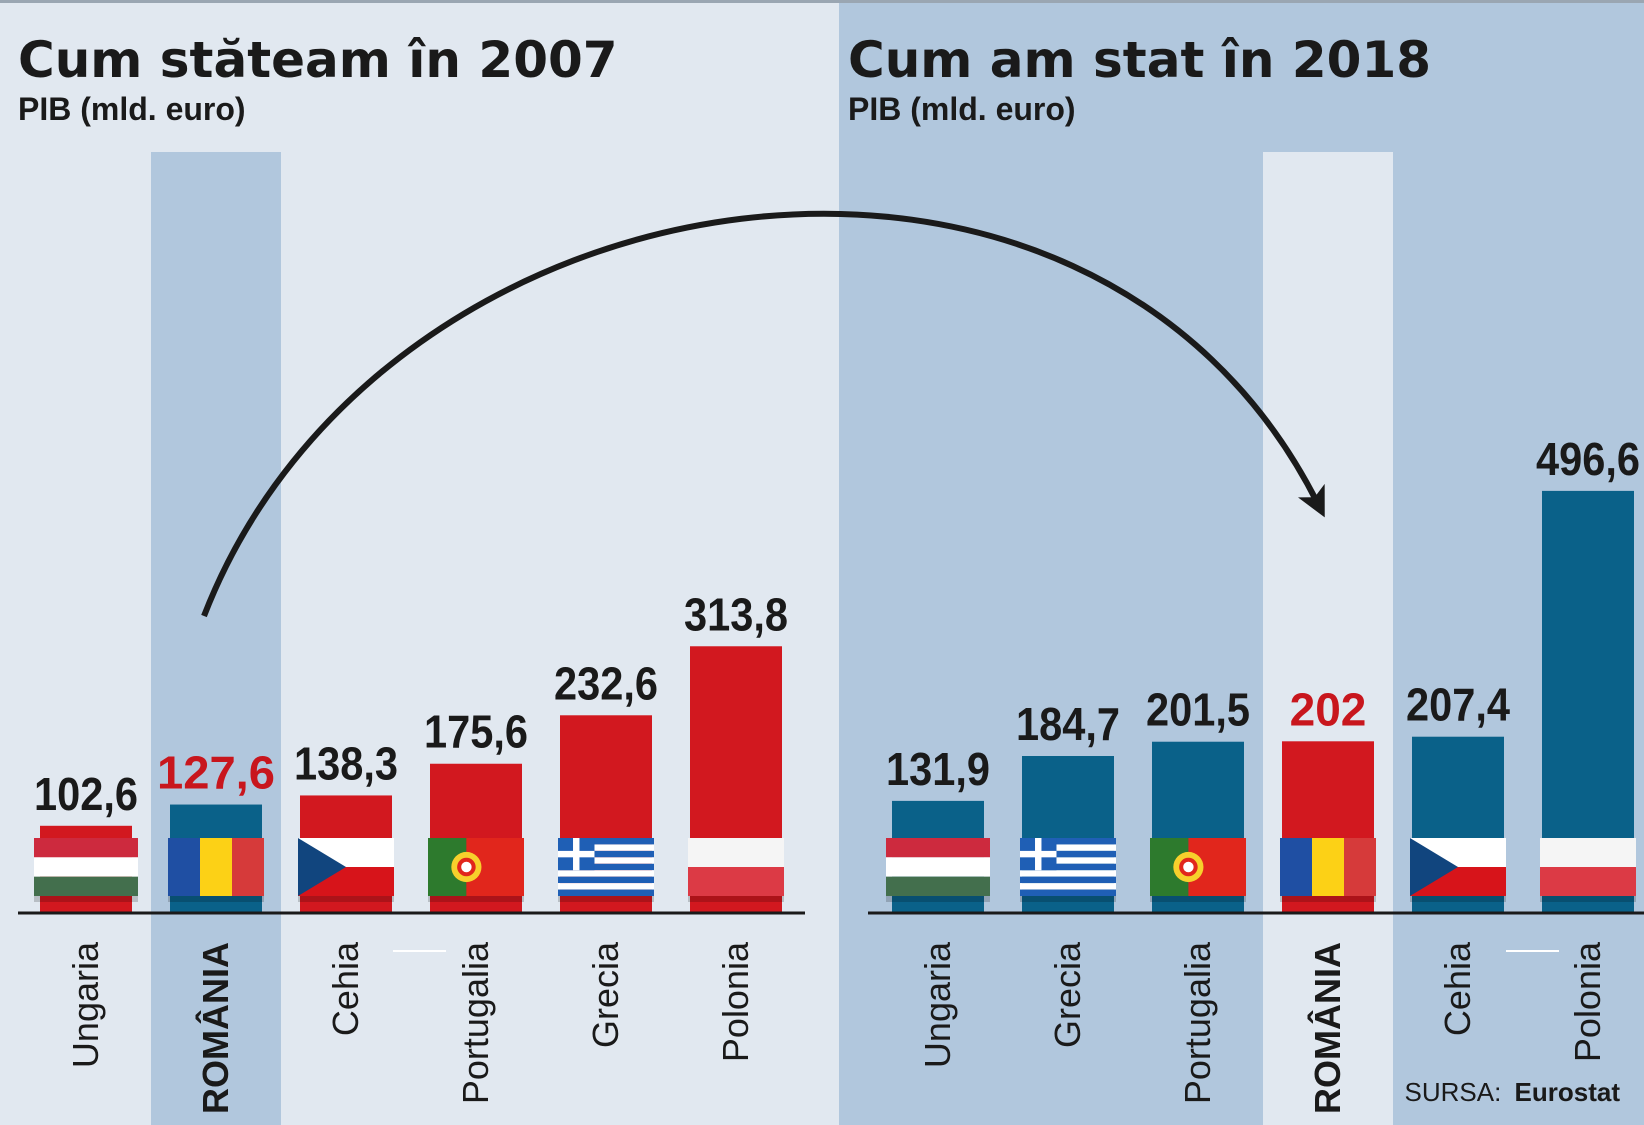 This screenshot has width=1644, height=1125. What do you see at coordinates (1458, 705) in the screenshot?
I see `value-label-cehia-2018: 207,4` at bounding box center [1458, 705].